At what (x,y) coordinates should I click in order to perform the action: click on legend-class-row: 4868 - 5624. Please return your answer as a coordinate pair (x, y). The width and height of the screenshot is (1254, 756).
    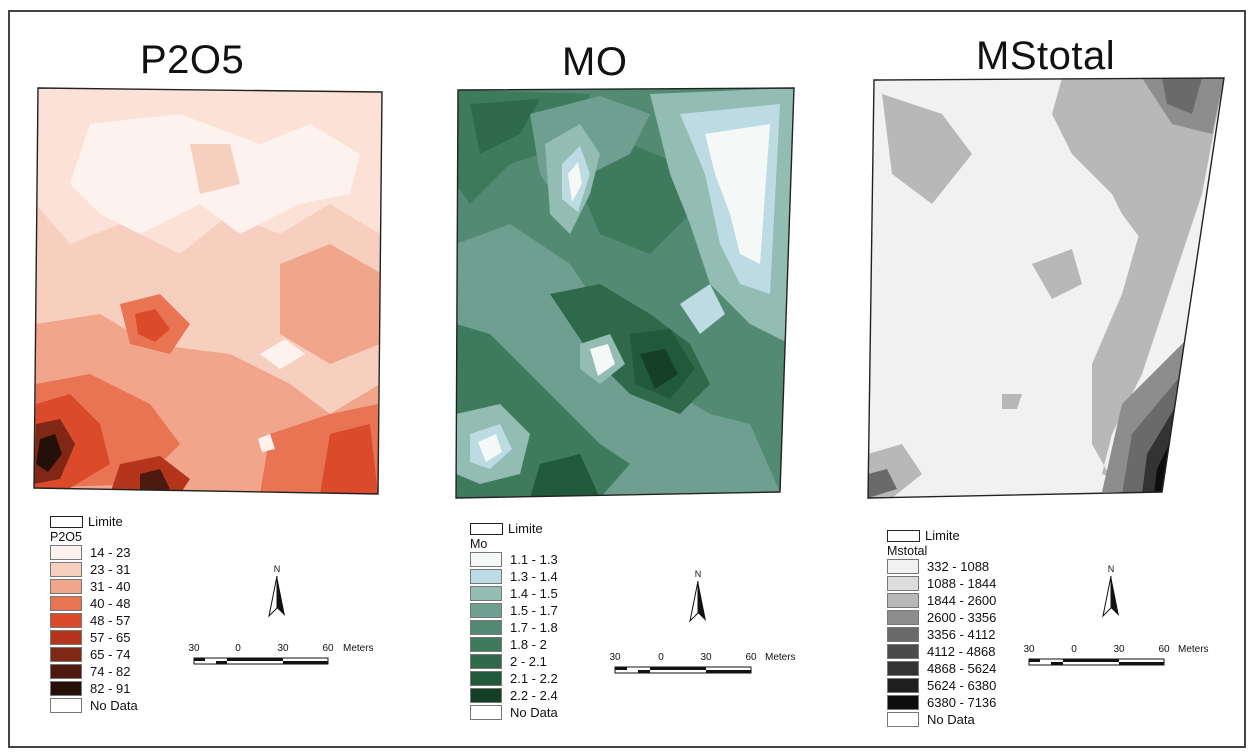
    Looking at the image, I should click on (941, 668).